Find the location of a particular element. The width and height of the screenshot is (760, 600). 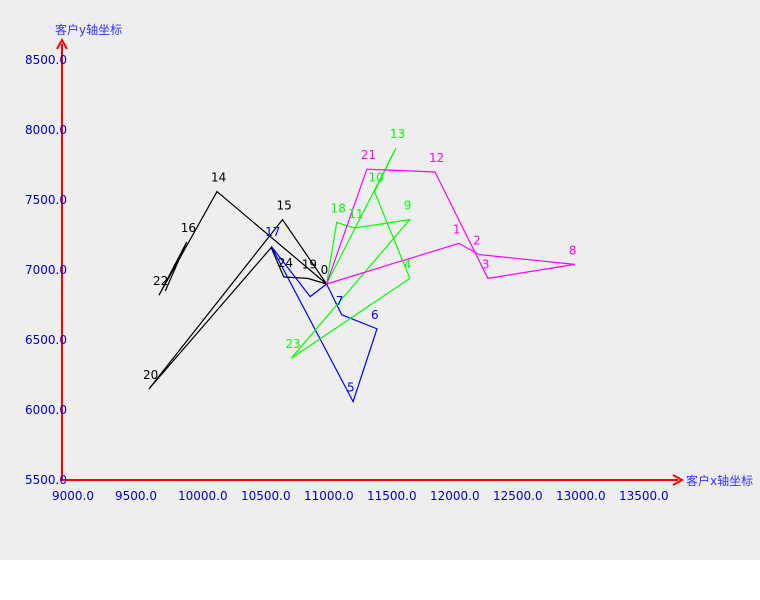

x-tick-label: 9500.0 is located at coordinates (136, 496).